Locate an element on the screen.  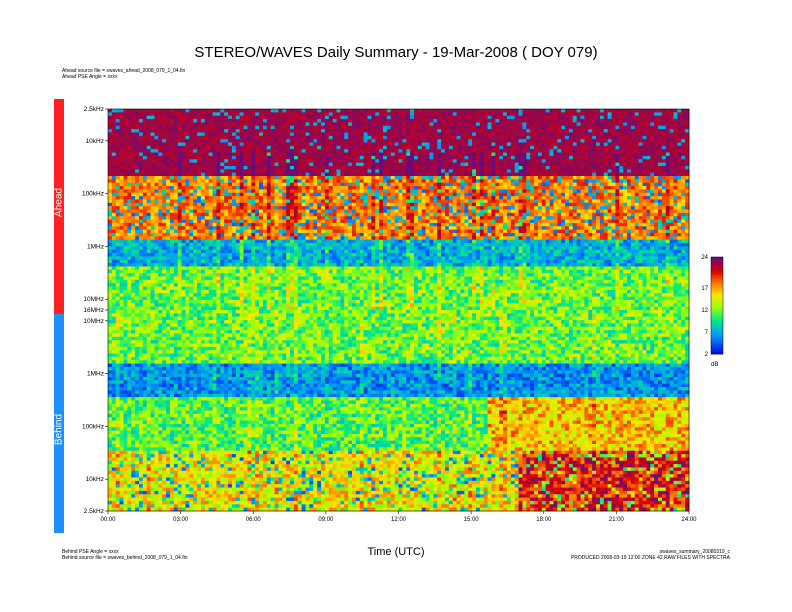
colorbar-tick-label: 24 is located at coordinates (704, 258).